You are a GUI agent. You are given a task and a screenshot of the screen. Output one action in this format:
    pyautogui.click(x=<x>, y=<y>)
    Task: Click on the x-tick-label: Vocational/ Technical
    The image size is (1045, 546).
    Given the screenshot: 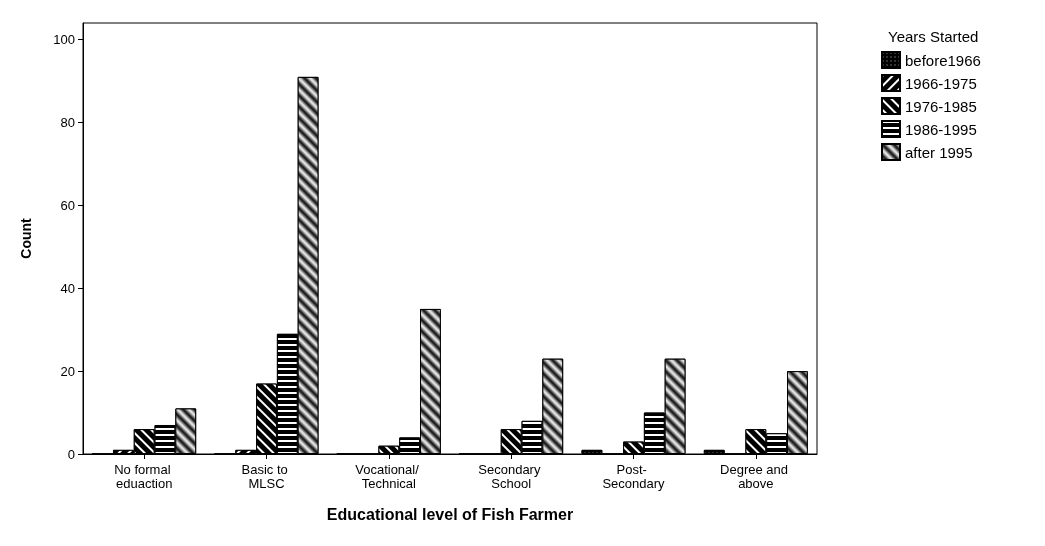 What is the action you would take?
    pyautogui.click(x=389, y=476)
    